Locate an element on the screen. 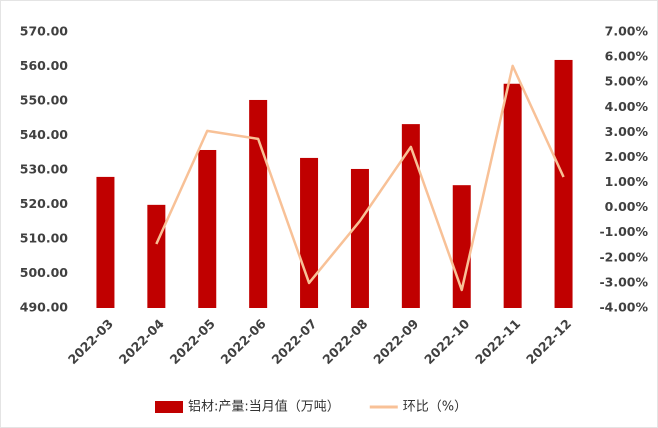 The image size is (658, 428). y2-tick-label: -4.00% is located at coordinates (623, 307).